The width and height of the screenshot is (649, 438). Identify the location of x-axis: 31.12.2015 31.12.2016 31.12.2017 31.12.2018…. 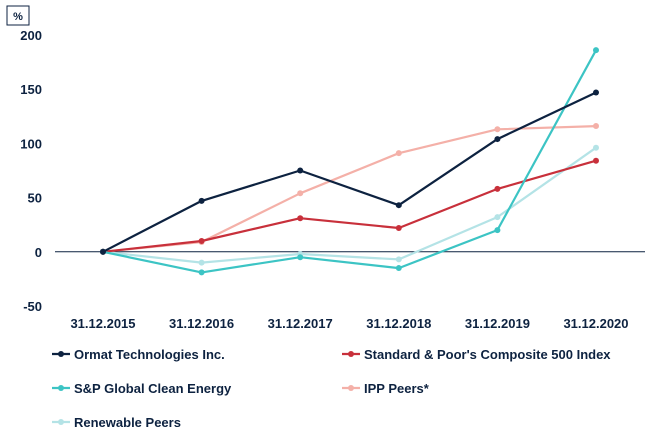
(349, 323).